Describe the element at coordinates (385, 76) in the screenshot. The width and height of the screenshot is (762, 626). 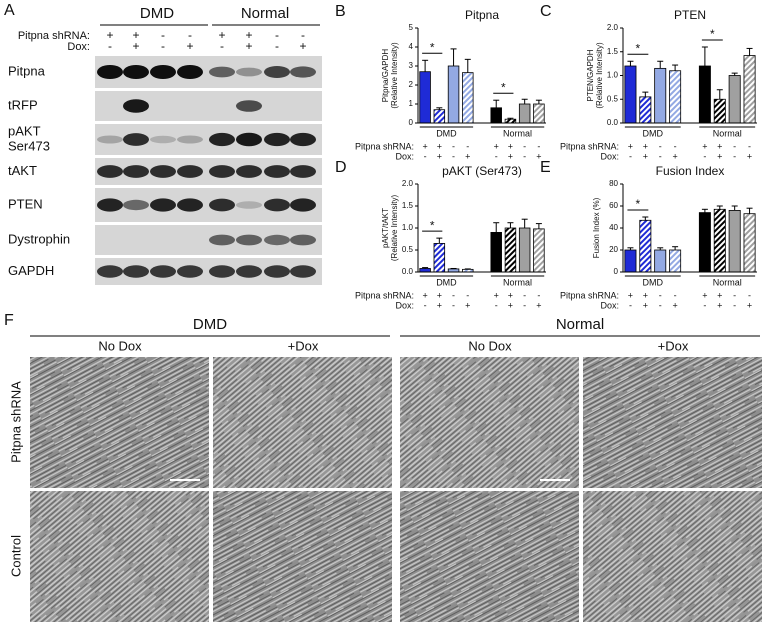
I see `y-axis-label: Pitpna/GAPDH` at that location.